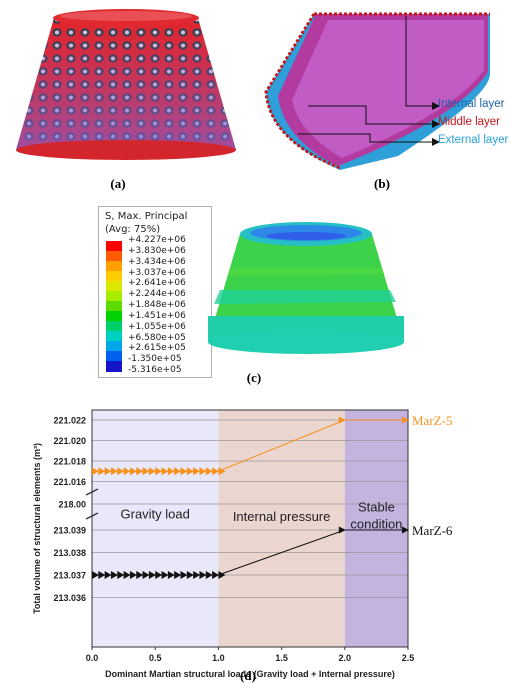 The width and height of the screenshot is (510, 685). What do you see at coordinates (146, 216) in the screenshot?
I see `legend-title: S, Max. Principal` at bounding box center [146, 216].